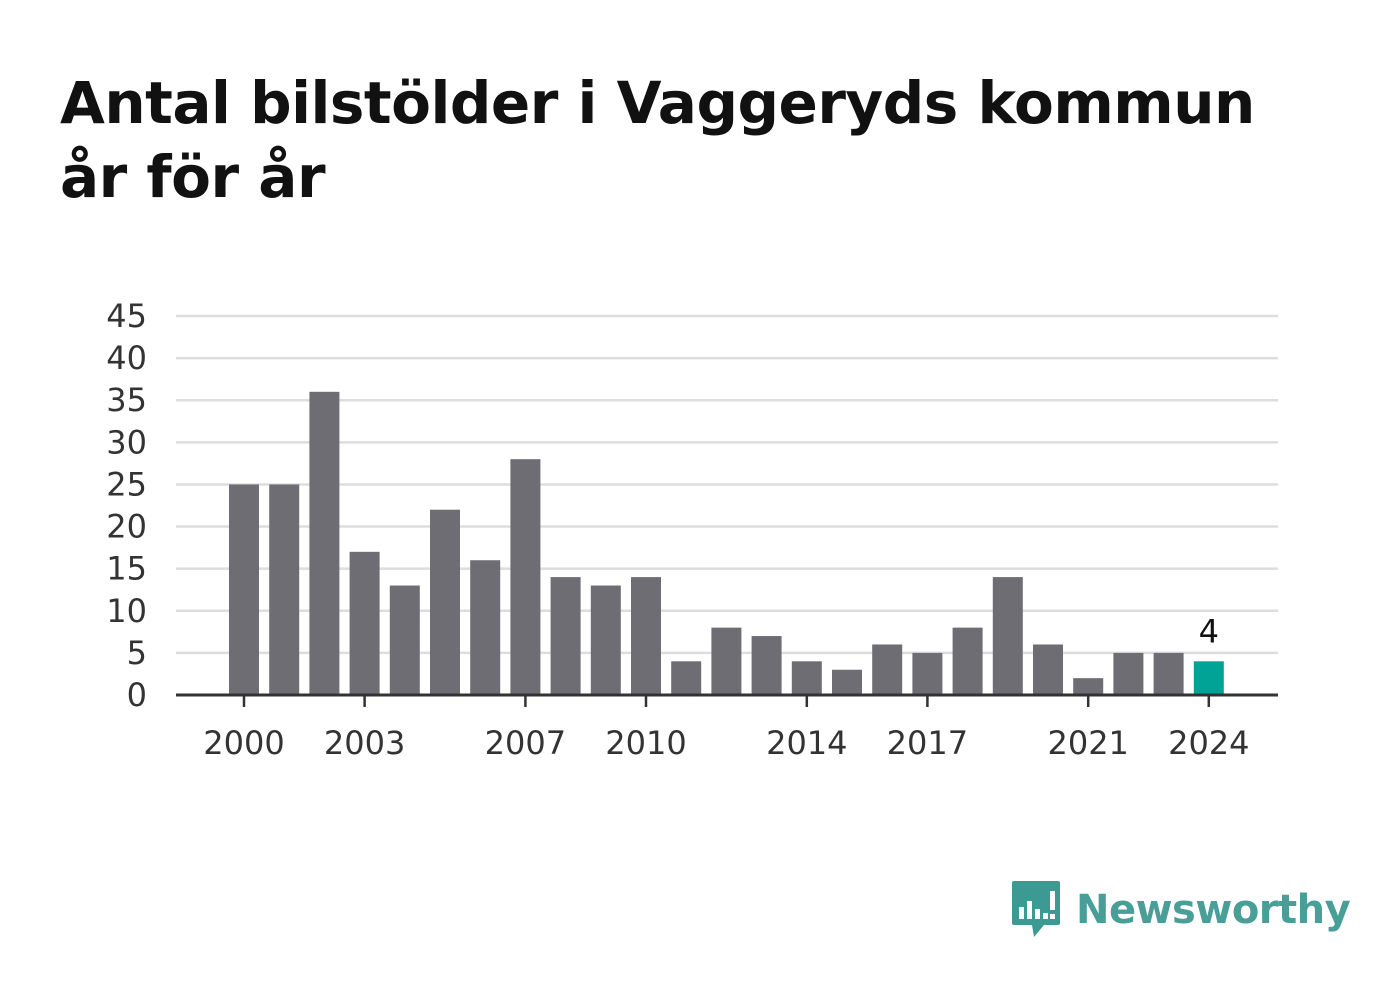 The width and height of the screenshot is (1382, 999). I want to click on y-tick-label: 35, so click(126, 400).